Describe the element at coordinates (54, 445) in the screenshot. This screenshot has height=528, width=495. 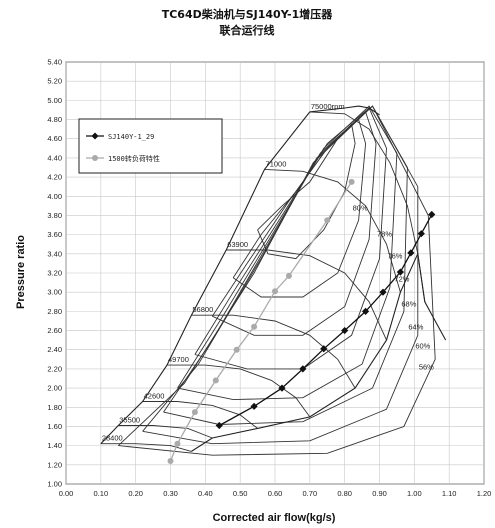
I see `y-tick-label: 1.40` at that location.